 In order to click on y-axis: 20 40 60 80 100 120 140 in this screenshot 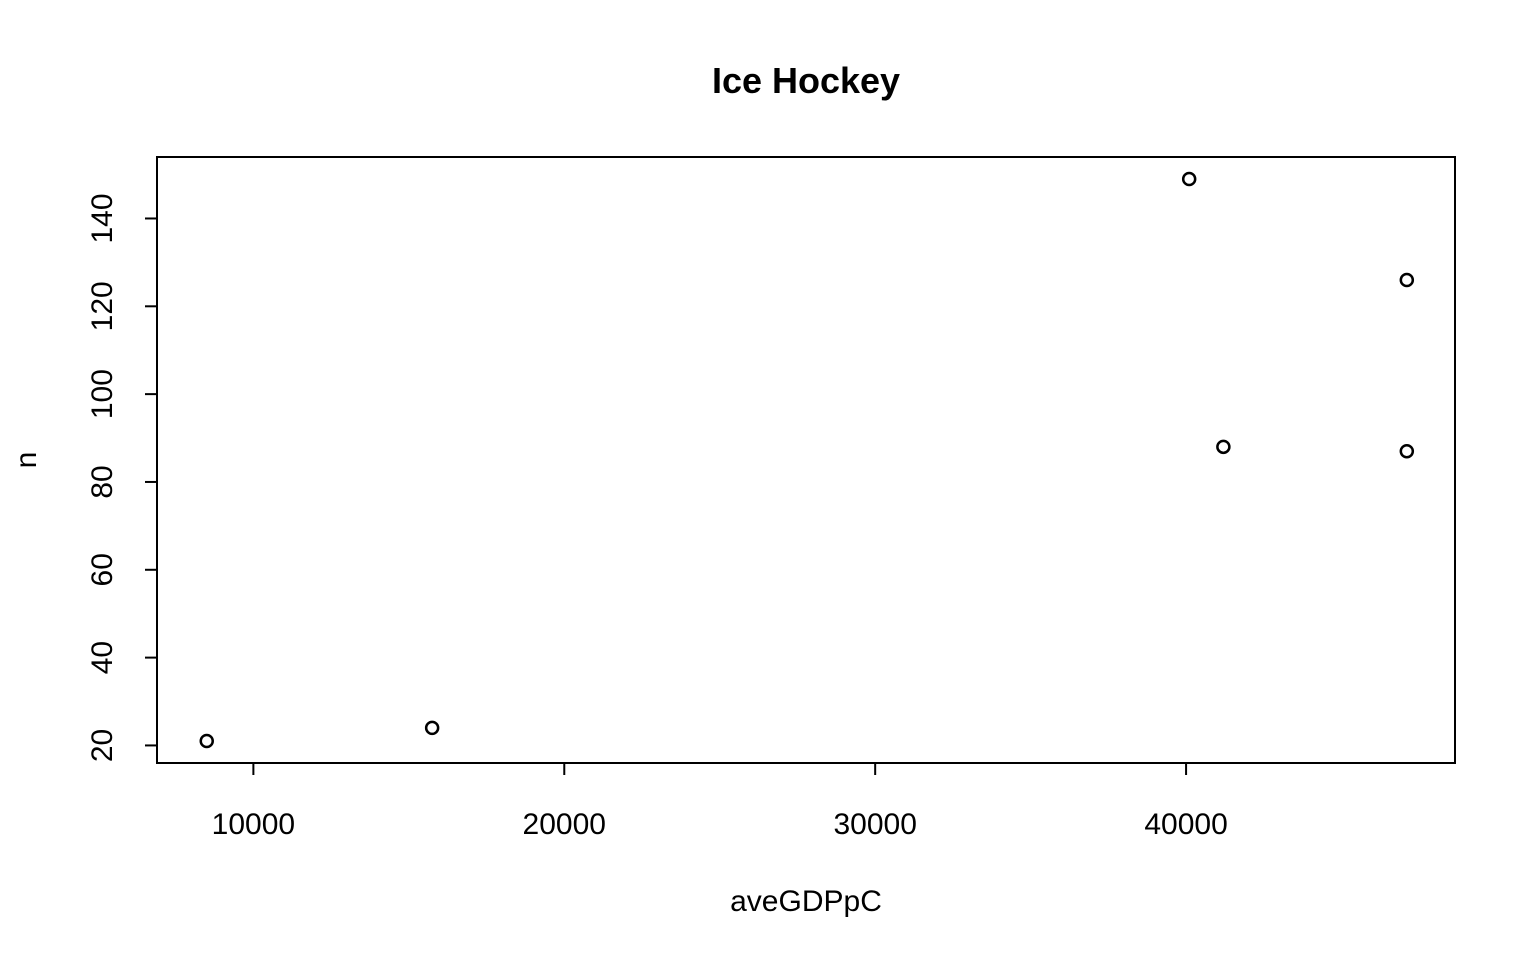, I will do `click(122, 477)`.